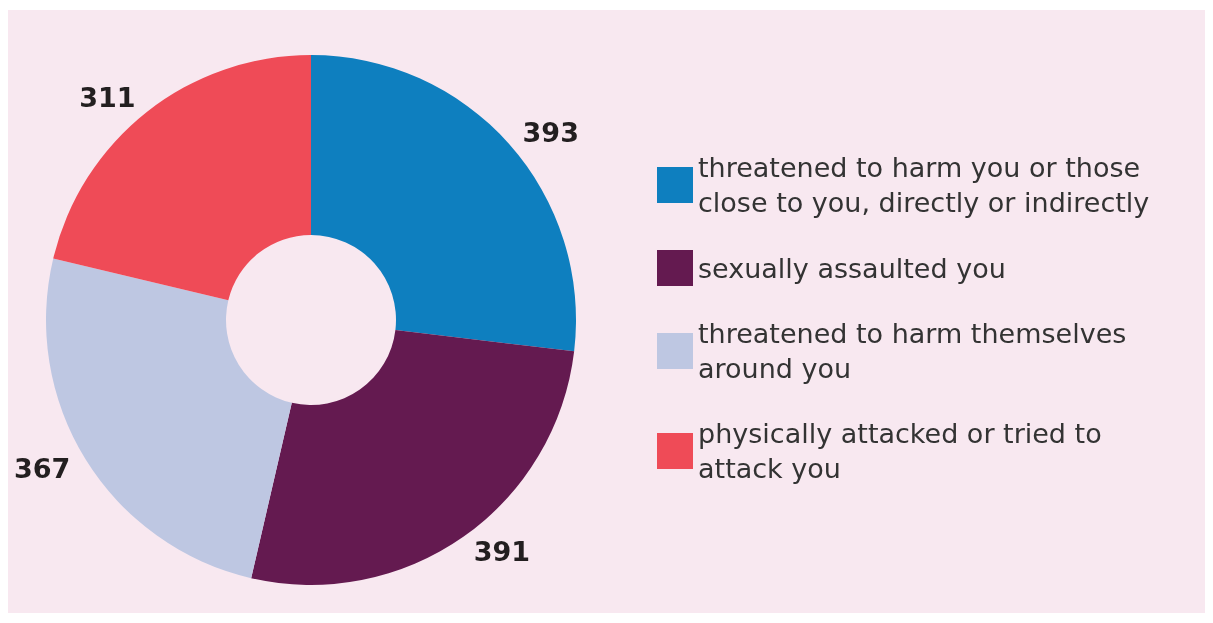 Image resolution: width=1213 pixels, height=623 pixels. I want to click on data-label: 367, so click(42, 469).